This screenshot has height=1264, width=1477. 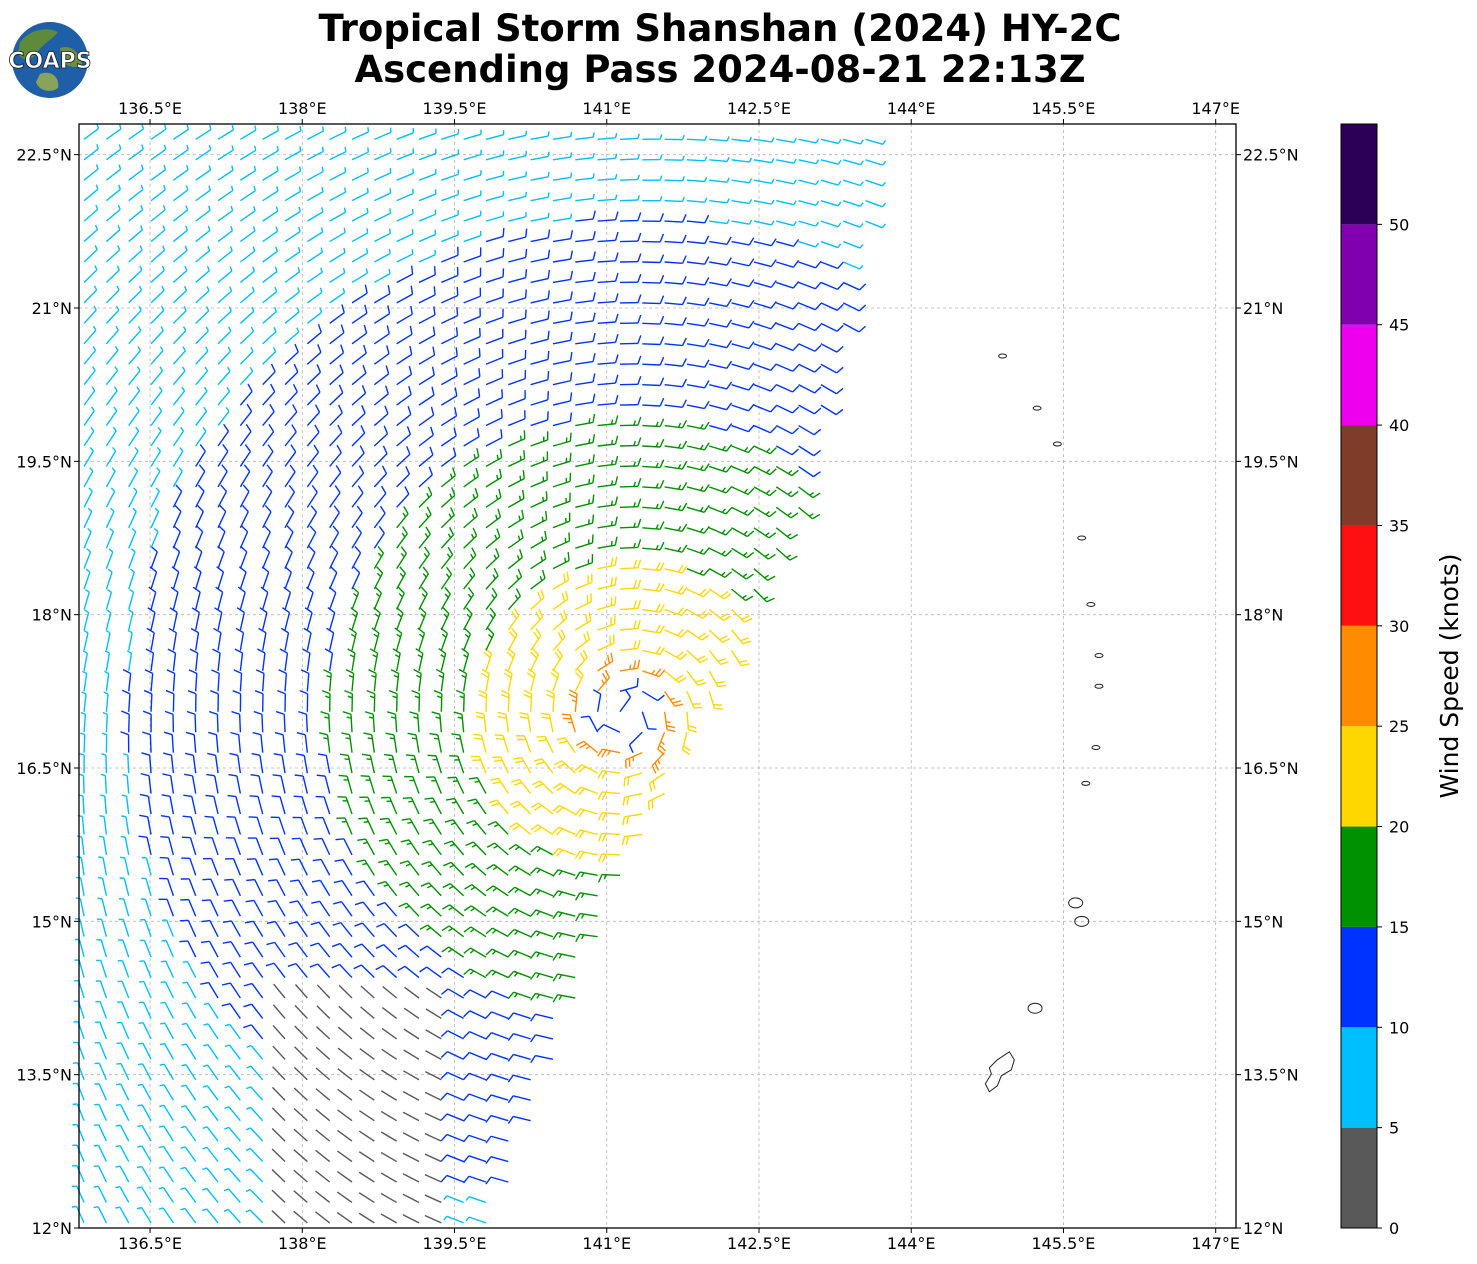 What do you see at coordinates (1359, 676) in the screenshot?
I see `colorbar-frame` at bounding box center [1359, 676].